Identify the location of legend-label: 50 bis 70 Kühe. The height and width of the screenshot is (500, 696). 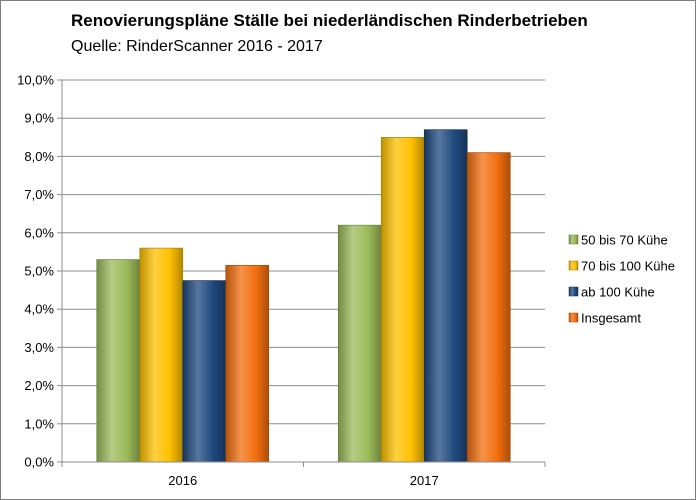
(624, 240).